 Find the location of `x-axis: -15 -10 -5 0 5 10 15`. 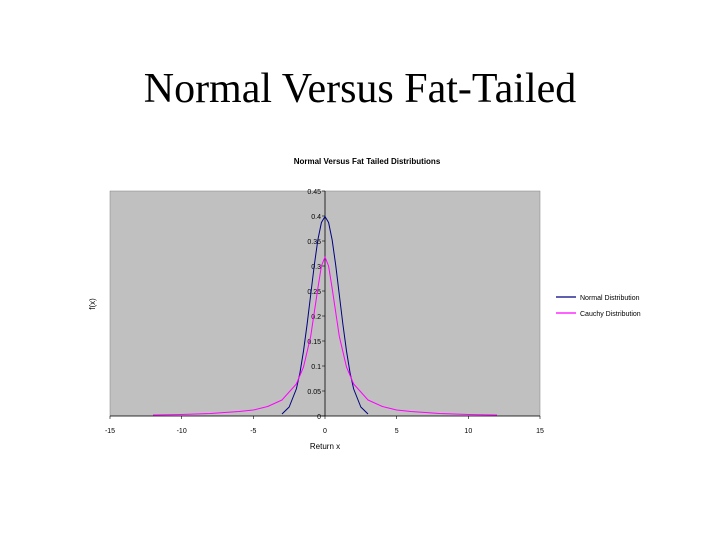

x-axis: -15 -10 -5 0 5 10 15 is located at coordinates (324, 425).